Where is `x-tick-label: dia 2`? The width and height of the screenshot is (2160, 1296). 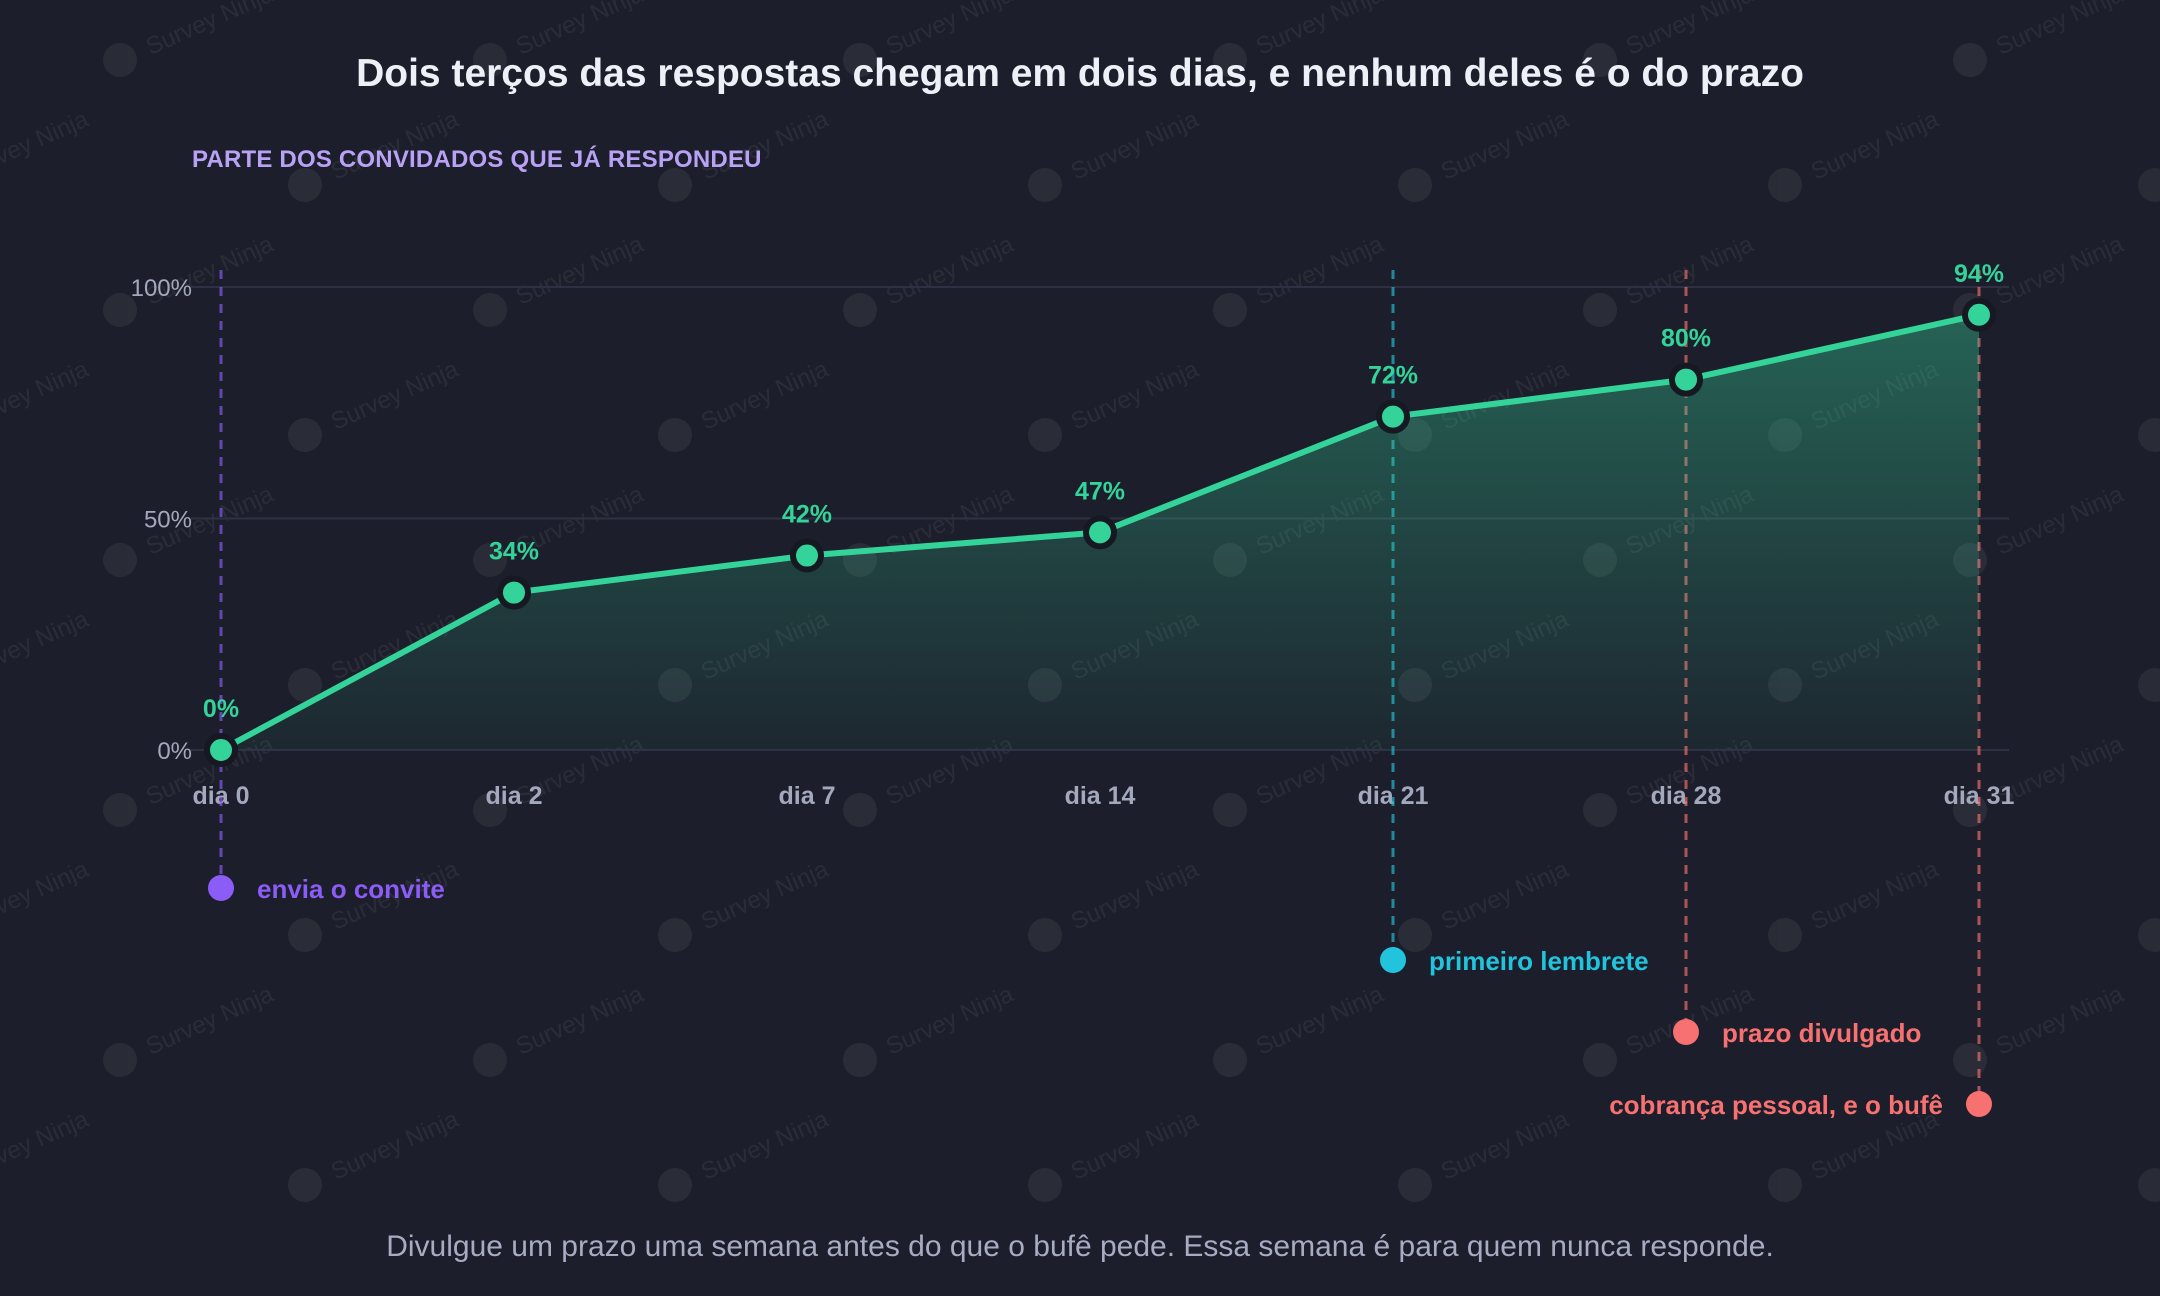
x-tick-label: dia 2 is located at coordinates (514, 796).